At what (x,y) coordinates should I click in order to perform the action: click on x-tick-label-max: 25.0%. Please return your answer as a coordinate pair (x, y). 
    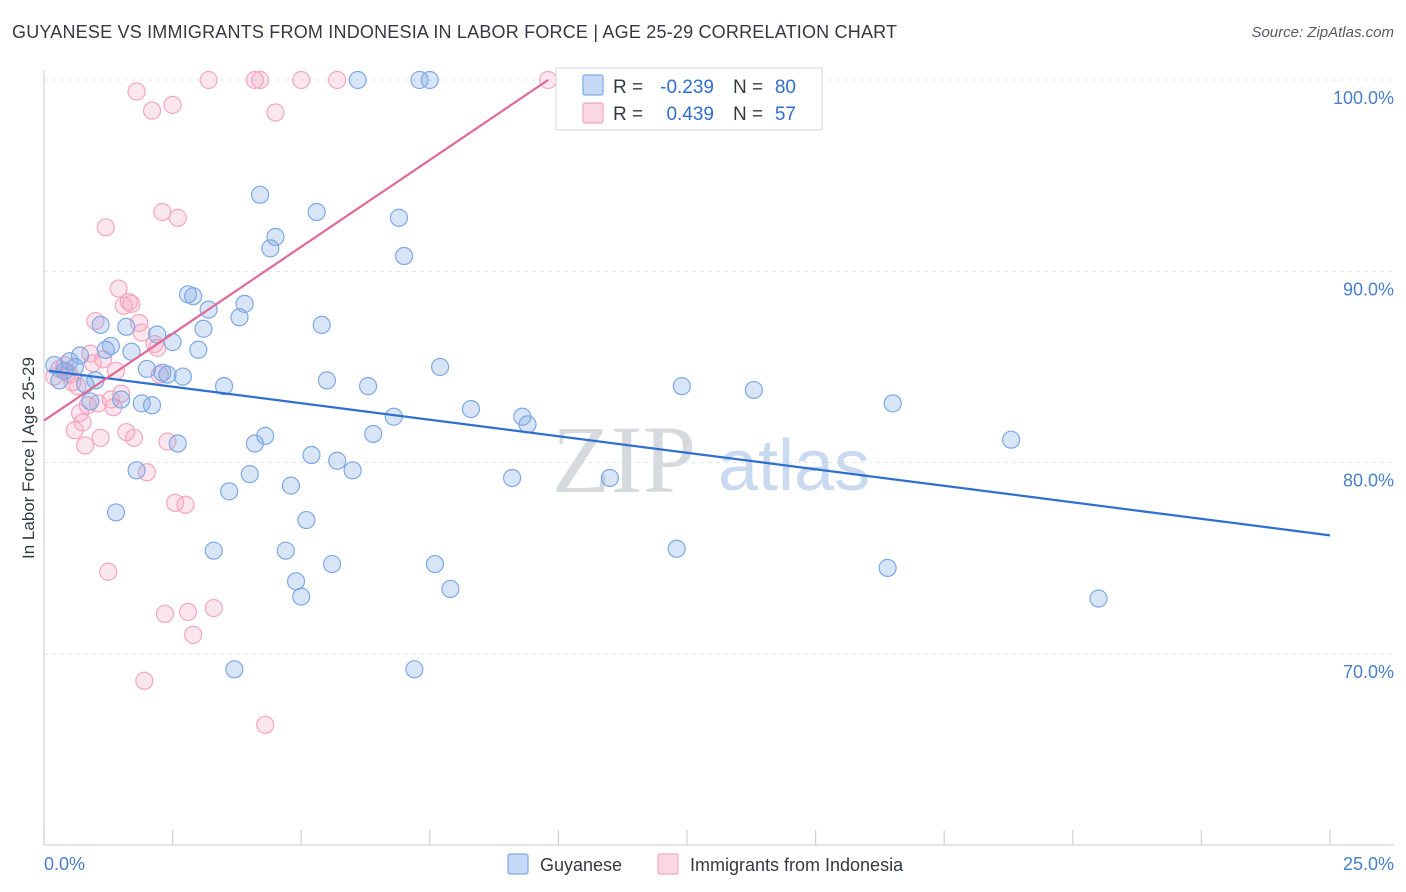
    Looking at the image, I should click on (1368, 864).